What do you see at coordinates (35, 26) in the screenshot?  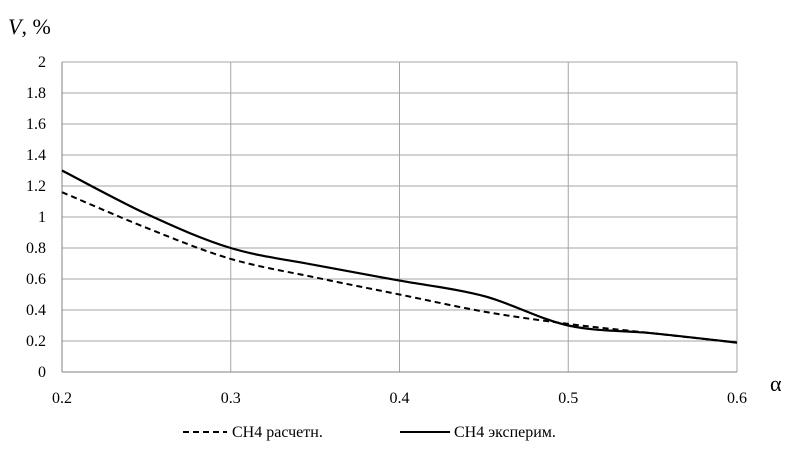 I see `y-axis-unit: , %` at bounding box center [35, 26].